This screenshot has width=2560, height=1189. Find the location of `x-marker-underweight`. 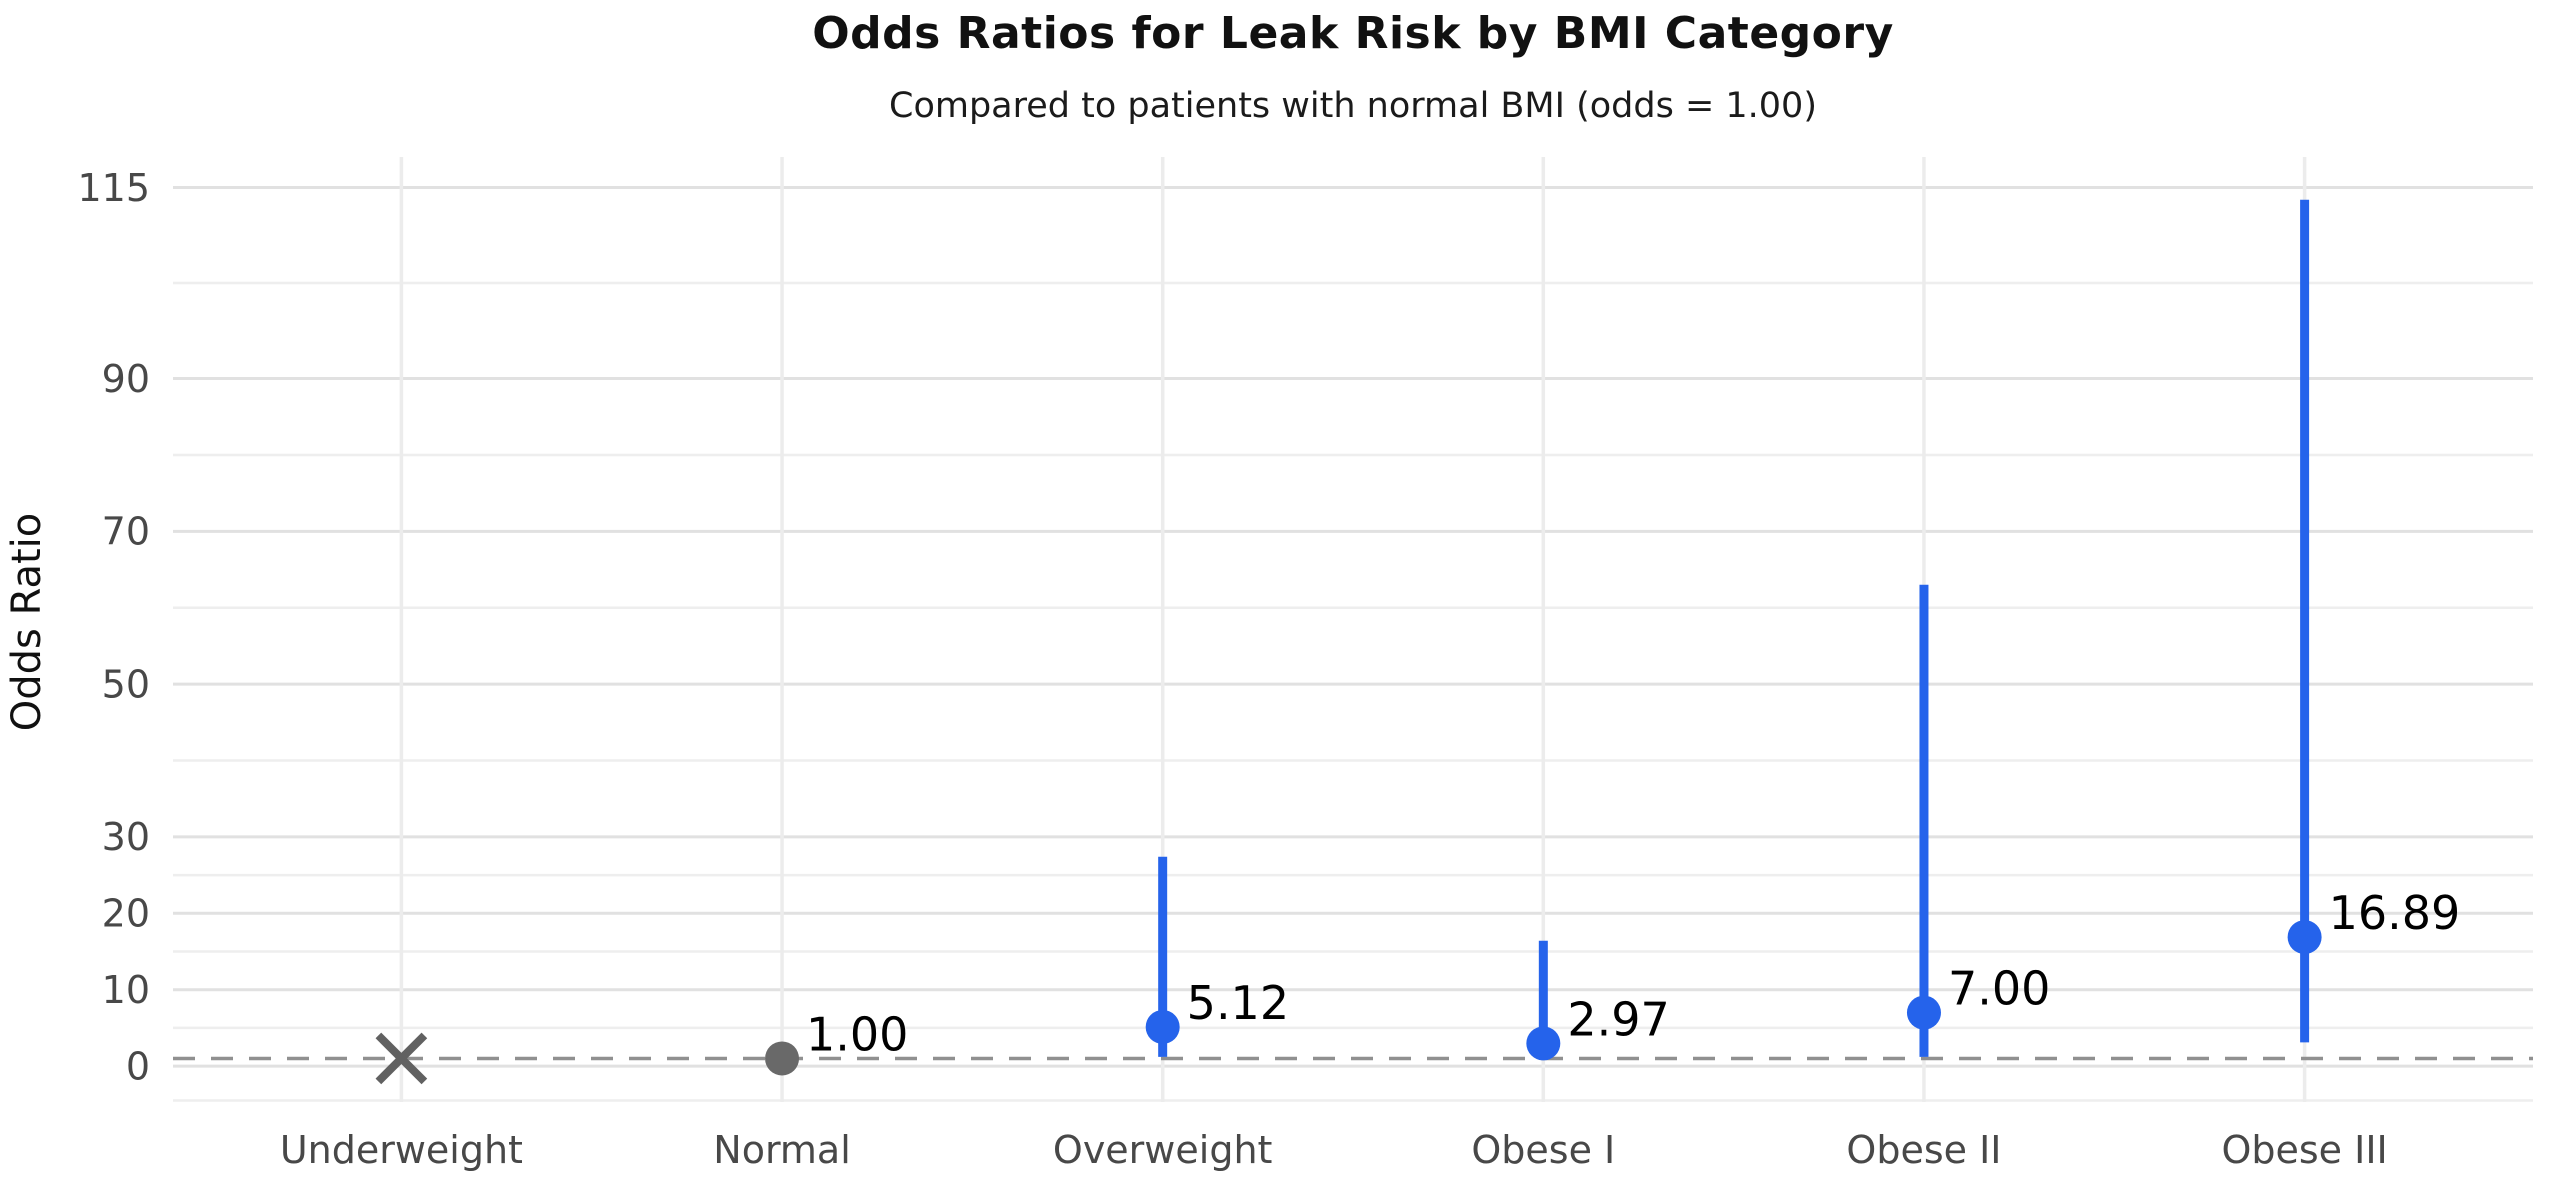

x-marker-underweight is located at coordinates (401, 1058).